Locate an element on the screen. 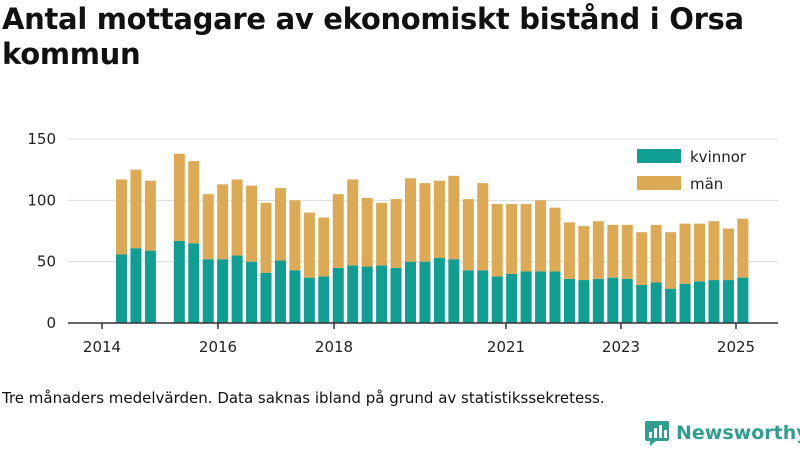 The image size is (800, 450). x-tick-label: 2018 is located at coordinates (334, 347).